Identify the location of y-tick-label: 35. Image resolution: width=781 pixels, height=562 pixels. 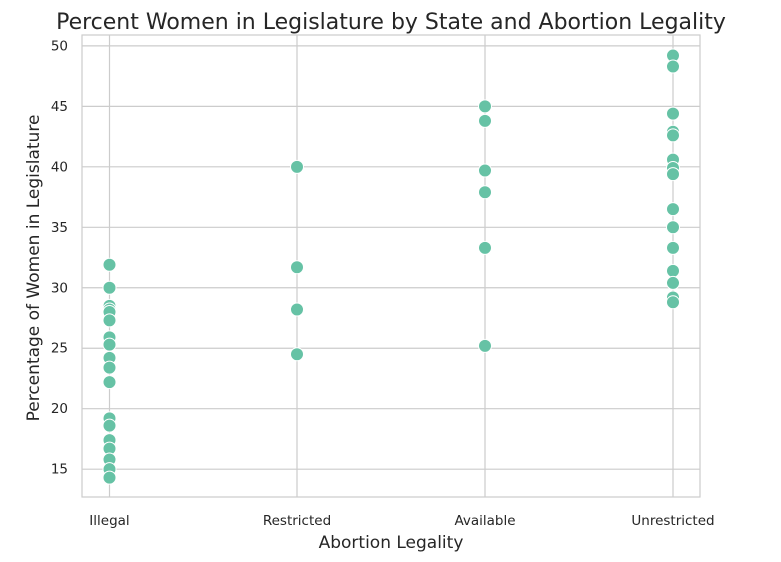
(59, 228).